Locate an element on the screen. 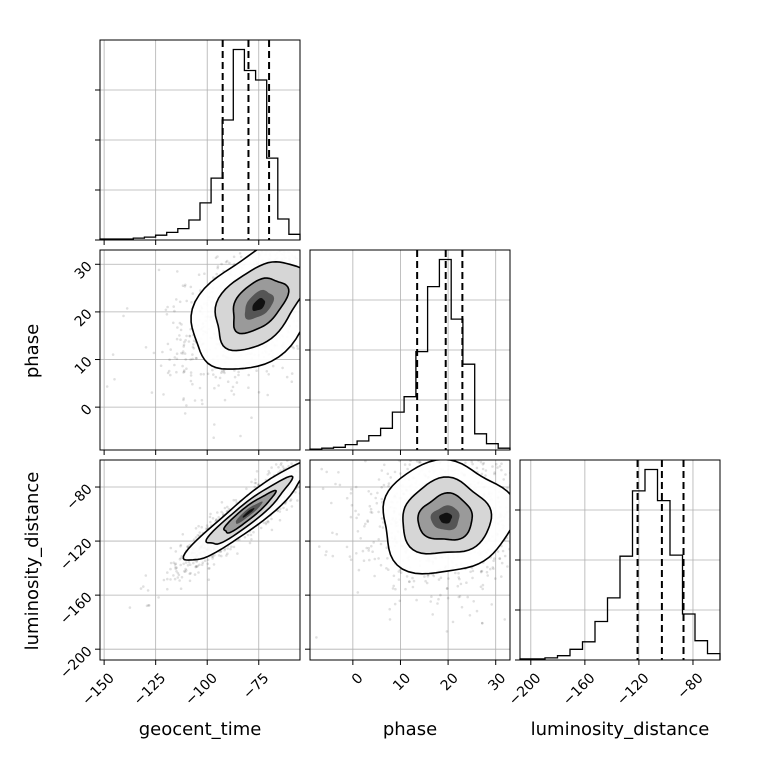 This screenshot has height=760, width=760. x-axis-label-luminosity-distance: luminosity_distance is located at coordinates (620, 729).